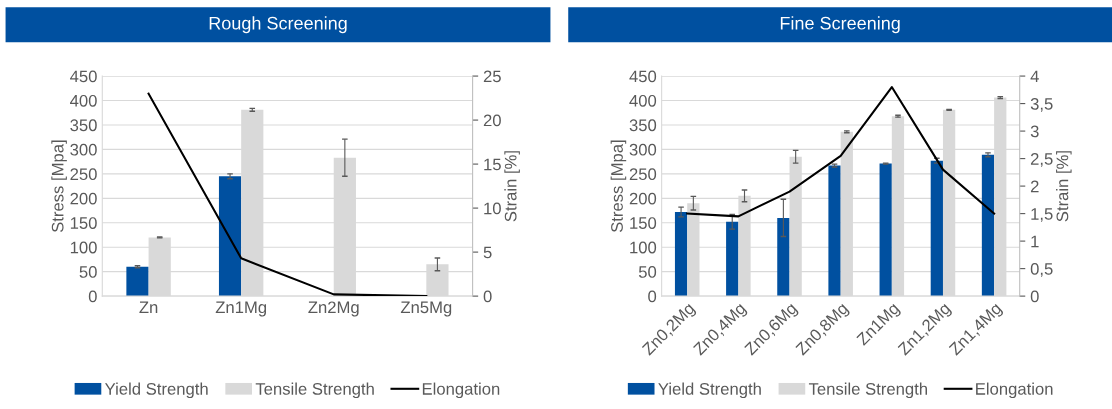 The height and width of the screenshot is (409, 1112). I want to click on x-tick-label: Zn2Mg, so click(333, 309).